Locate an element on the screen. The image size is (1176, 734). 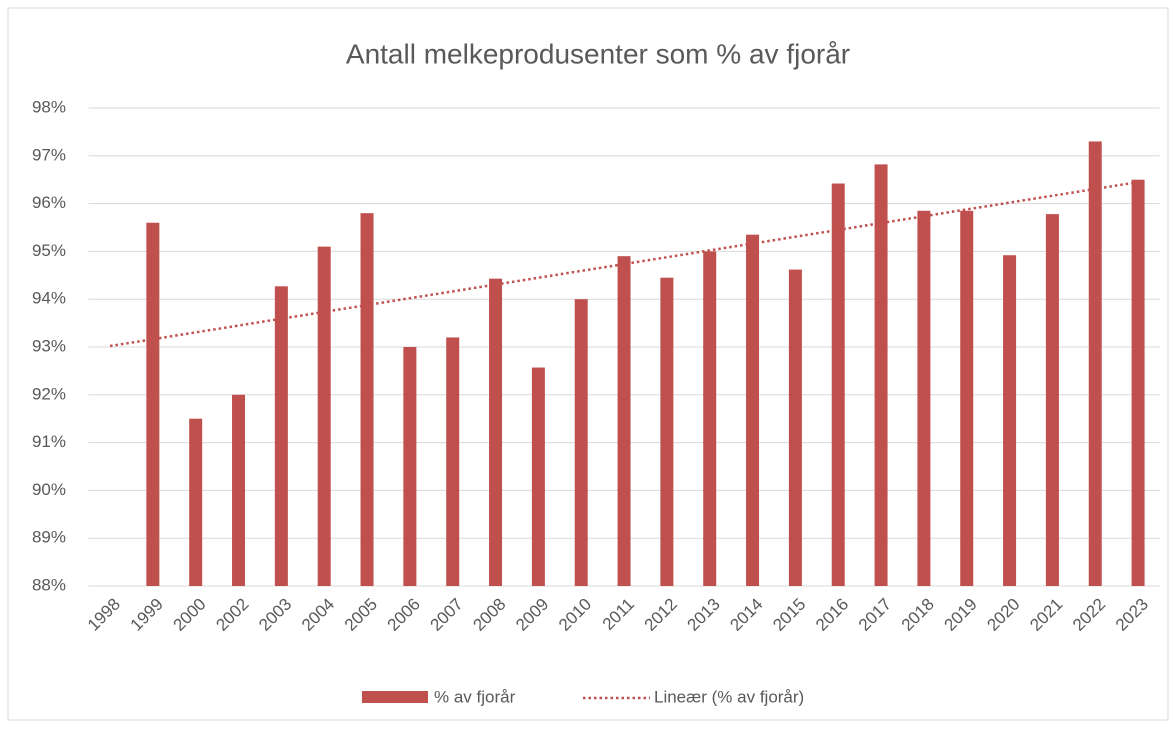
y-tick-label: 96% is located at coordinates (49, 202).